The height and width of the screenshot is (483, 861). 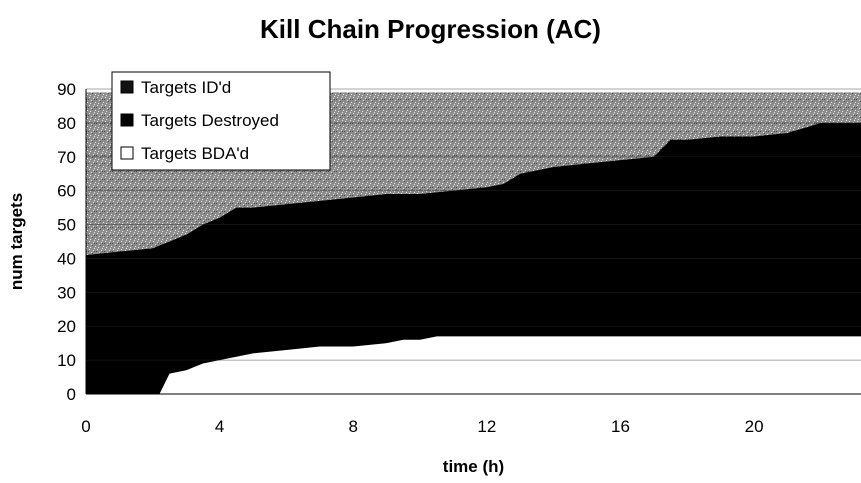 I want to click on x-axis-label: time (h), so click(x=473, y=466).